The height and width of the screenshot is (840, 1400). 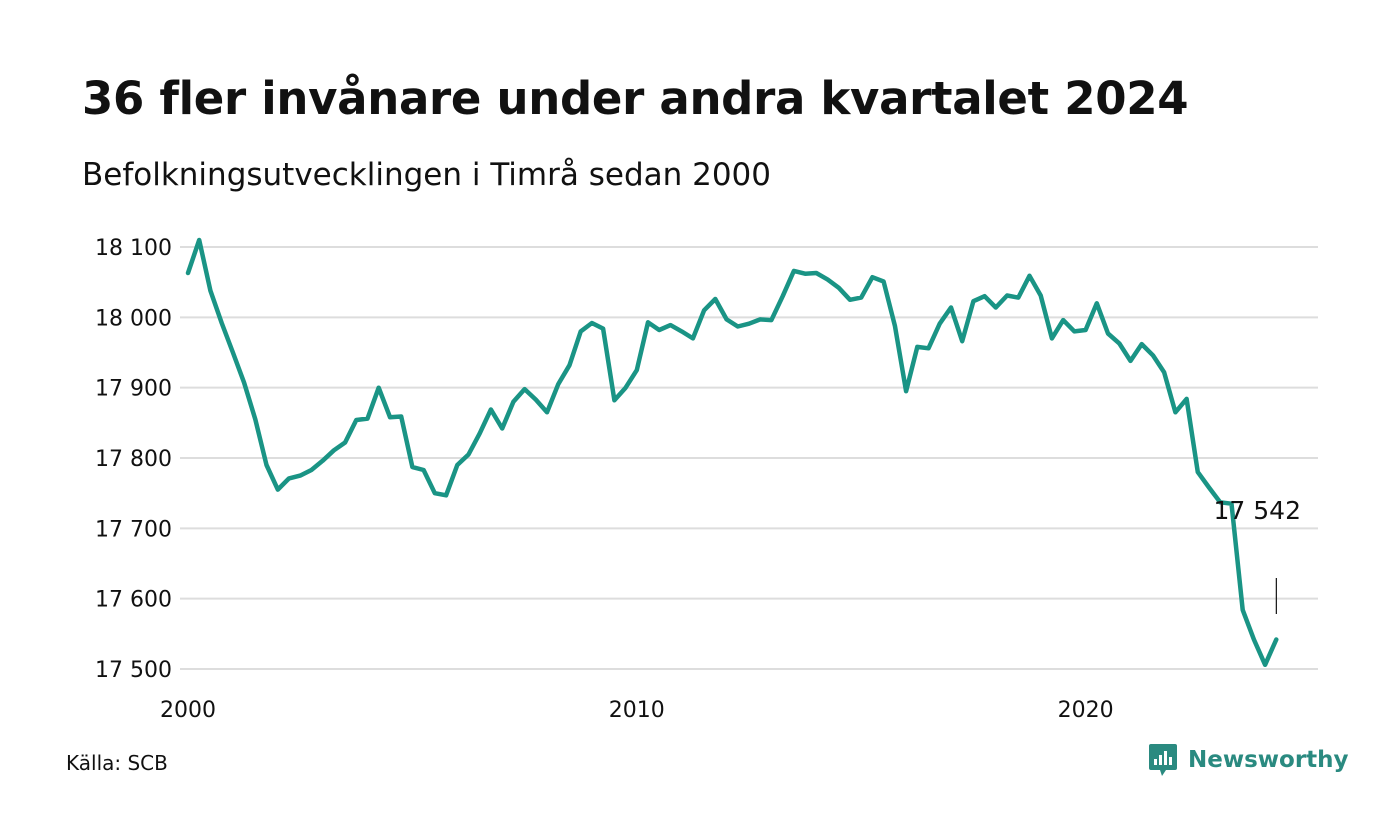 I want to click on y-tick-label: 18 000, so click(x=133, y=318).